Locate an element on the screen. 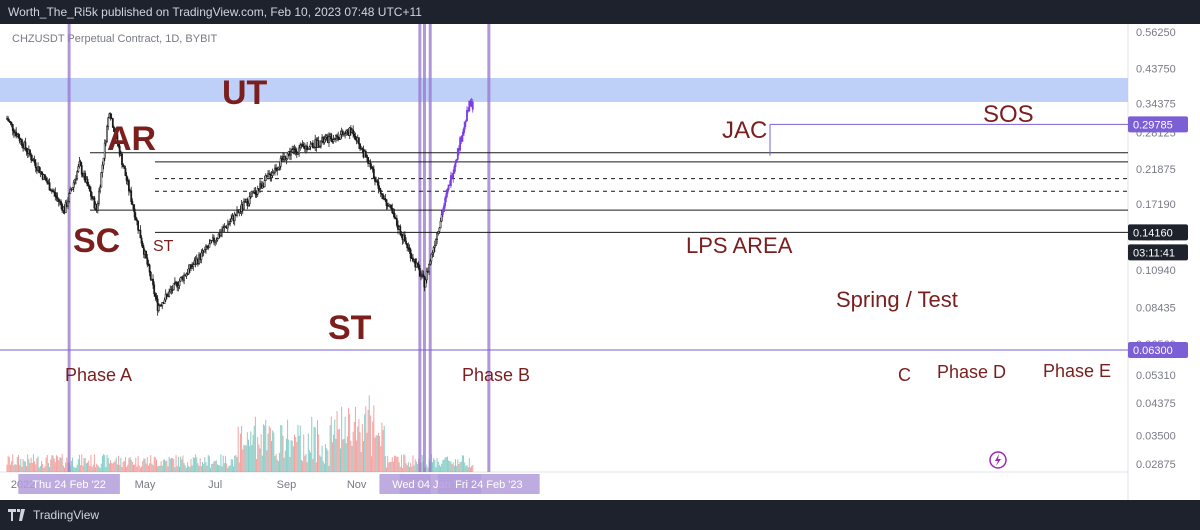  lightning-icon is located at coordinates (998, 460).